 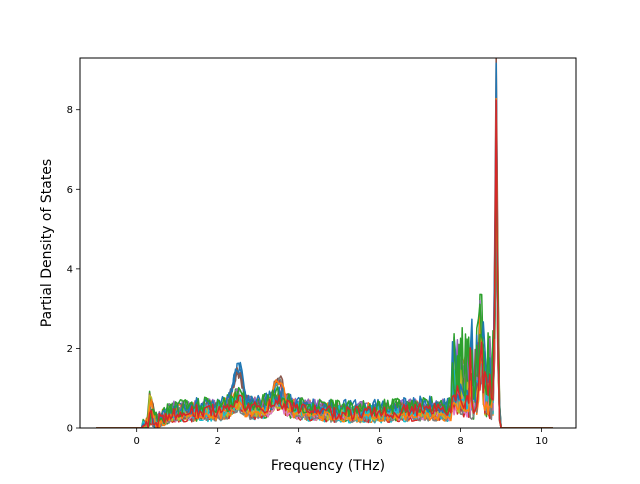 I want to click on x-axis-ticks: 0 2 4 6 8 10, so click(x=340, y=437).